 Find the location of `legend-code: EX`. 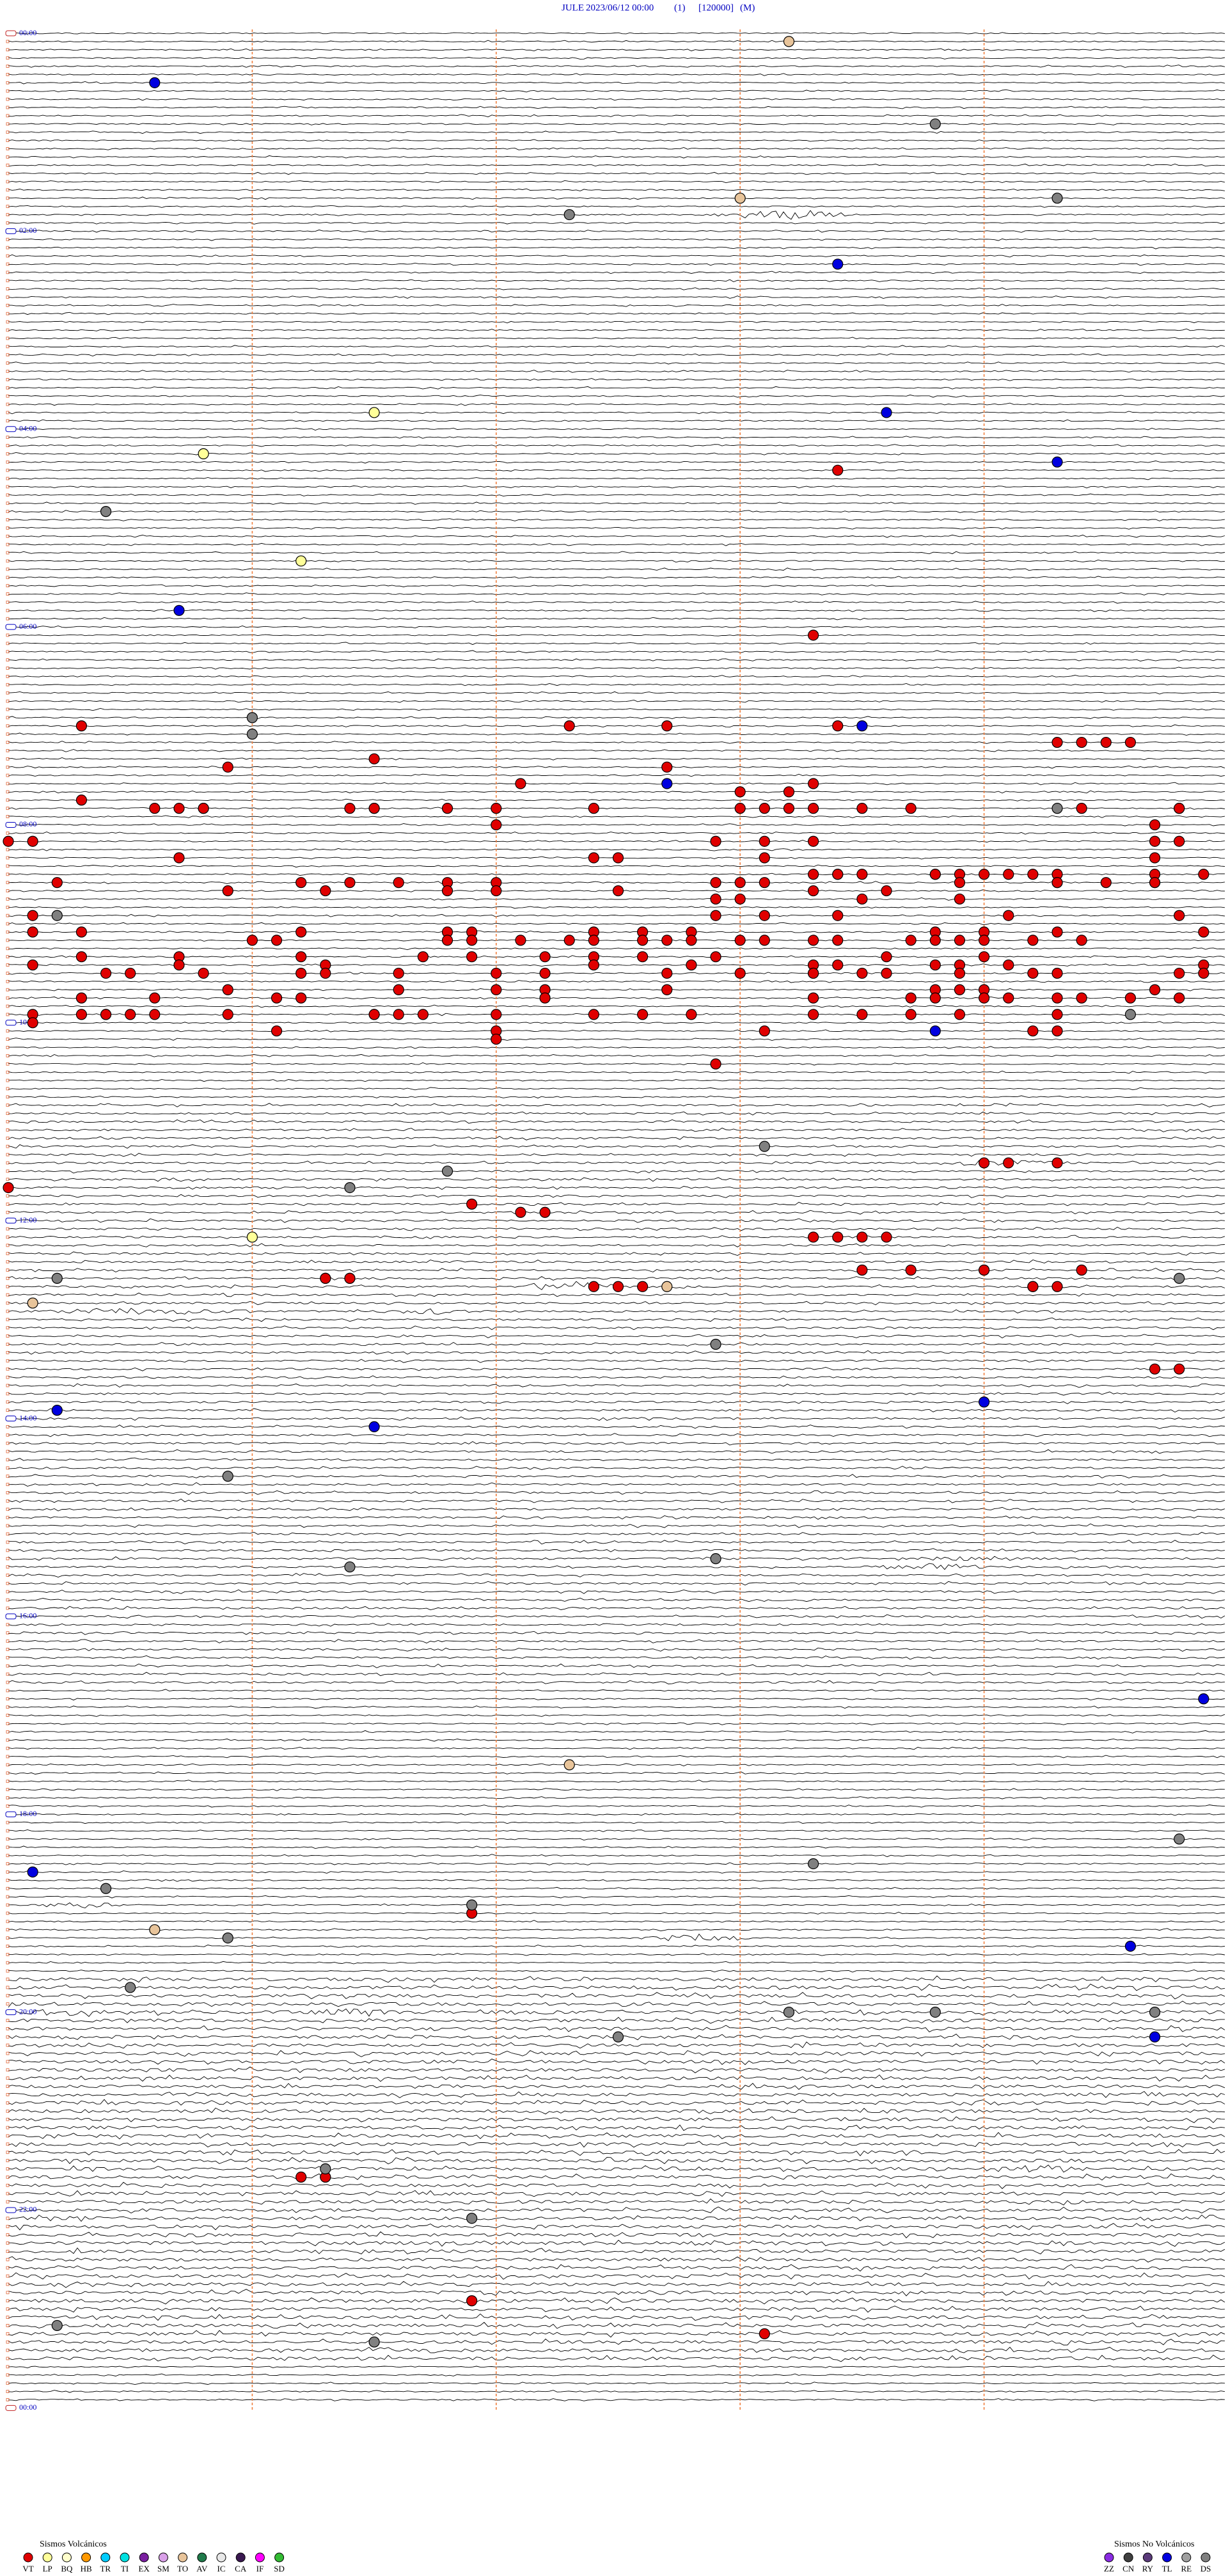

legend-code: EX is located at coordinates (144, 2568).